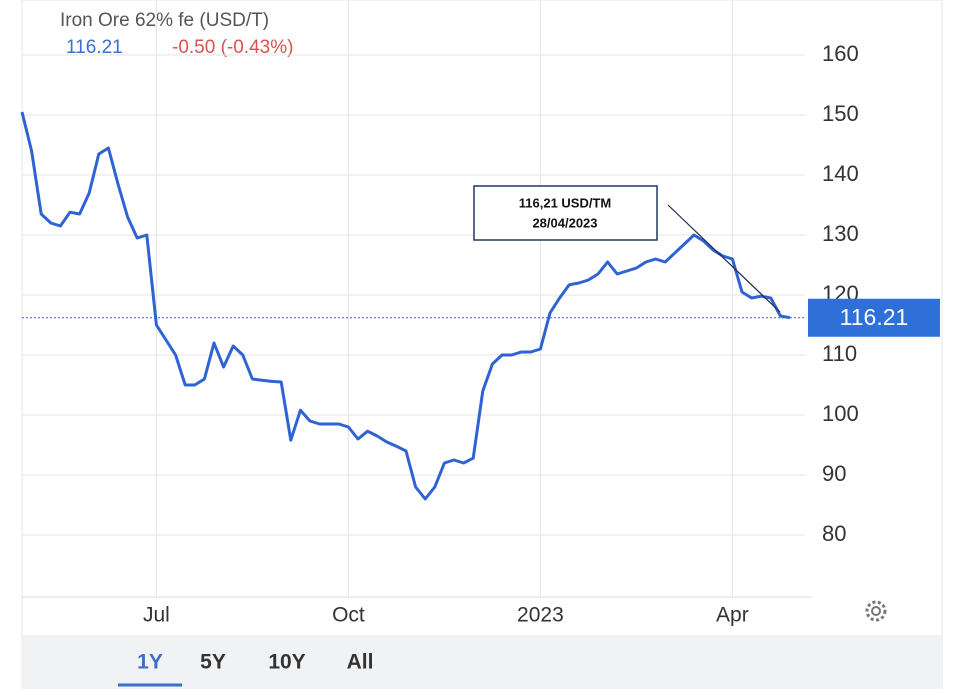 The width and height of the screenshot is (964, 695). Describe the element at coordinates (564, 222) in the screenshot. I see `annotation-text: 28/04/2023` at that location.